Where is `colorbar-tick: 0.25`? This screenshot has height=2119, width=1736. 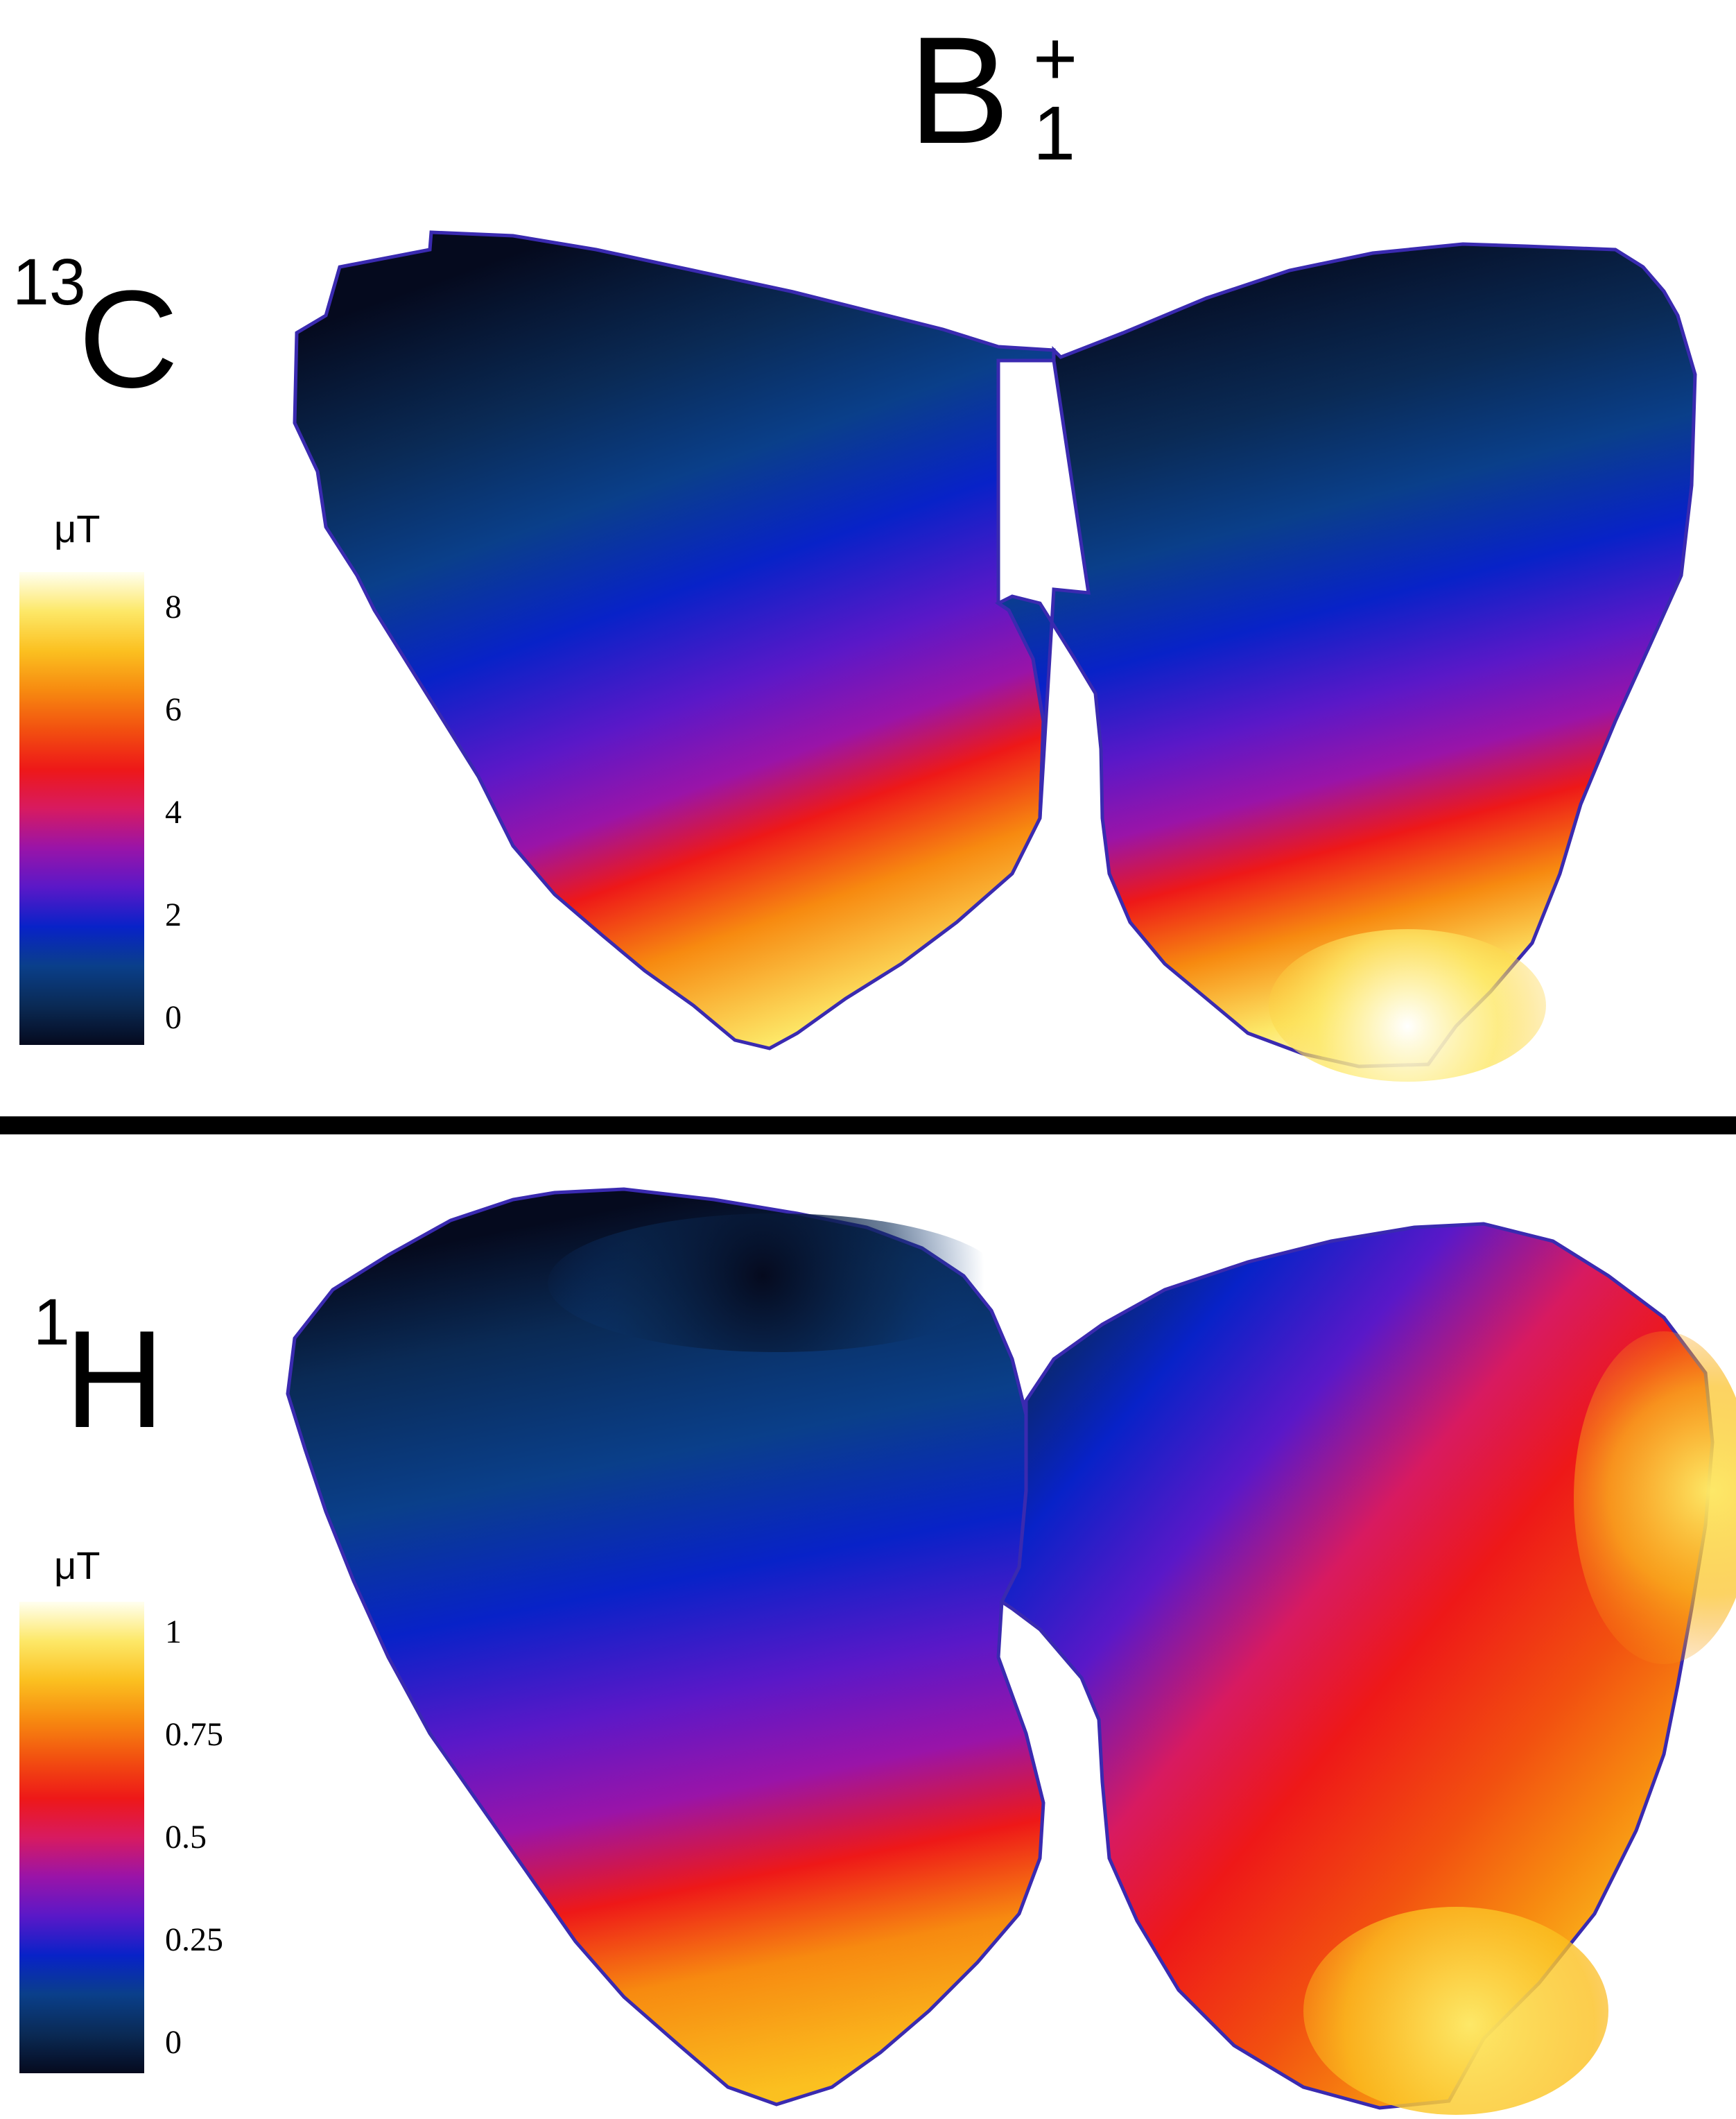 colorbar-tick: 0.25 is located at coordinates (194, 1939).